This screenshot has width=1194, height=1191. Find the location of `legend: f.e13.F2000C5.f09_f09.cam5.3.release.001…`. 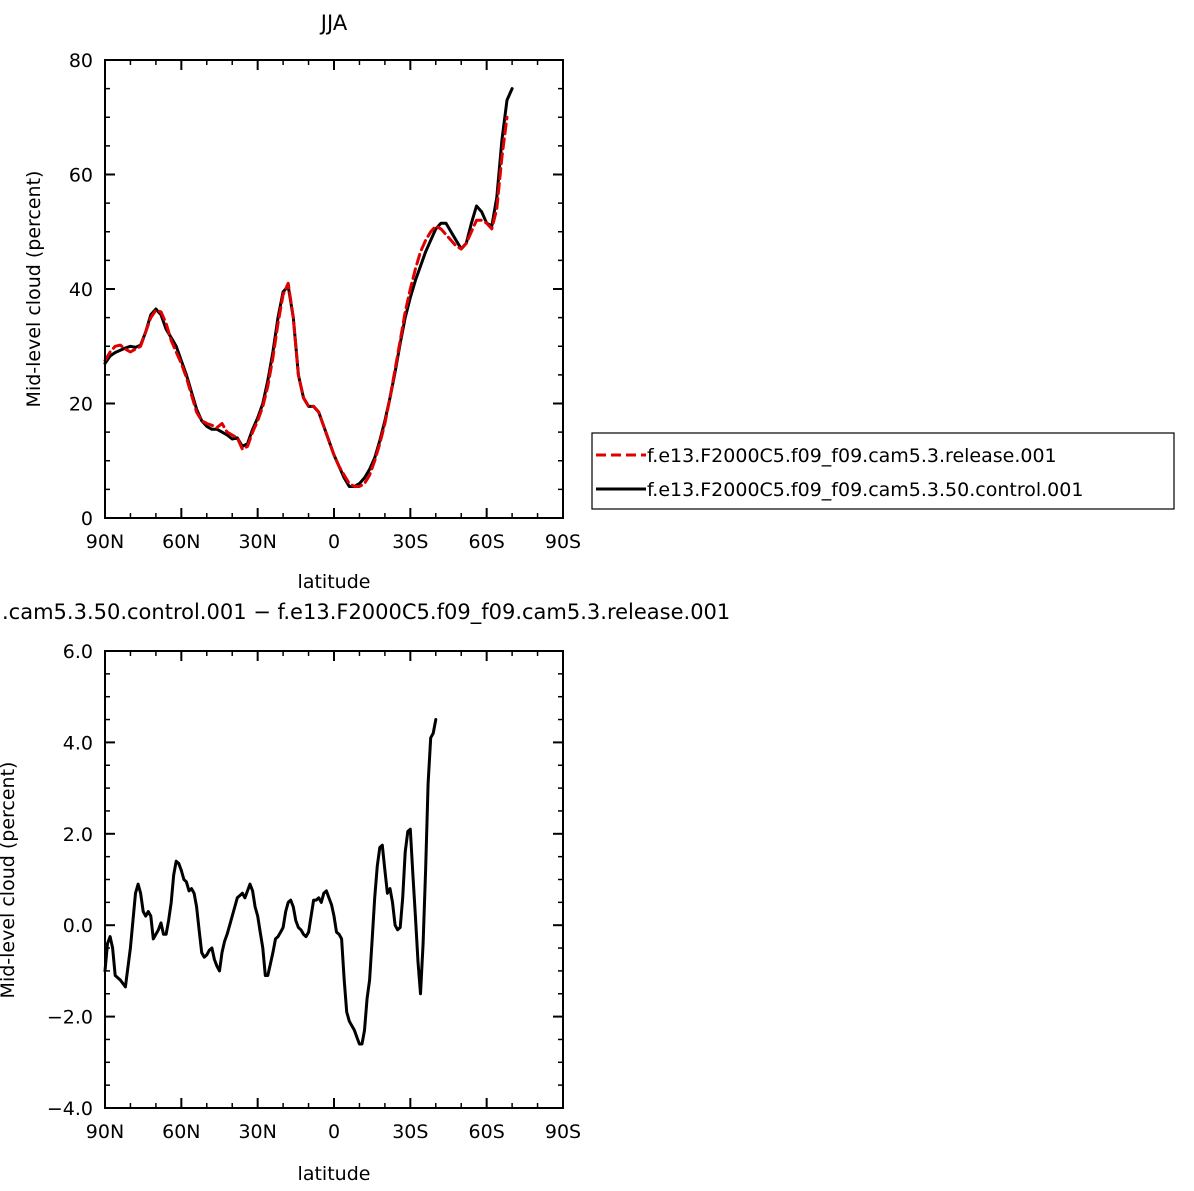

legend: f.e13.F2000C5.f09_f09.cam5.3.release.001… is located at coordinates (883, 471).